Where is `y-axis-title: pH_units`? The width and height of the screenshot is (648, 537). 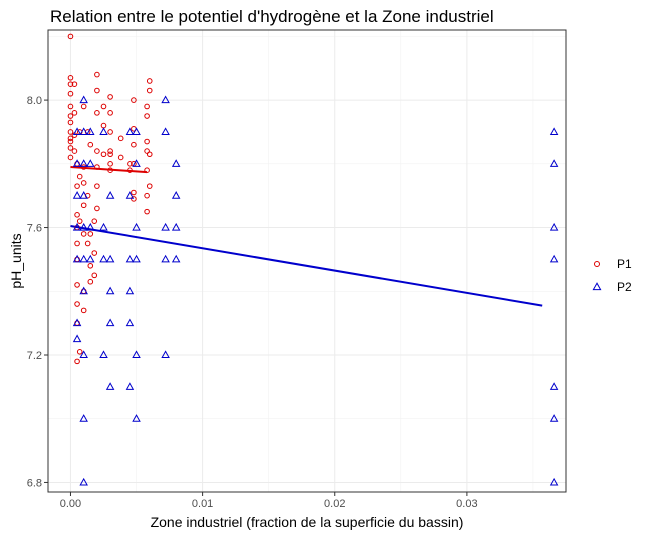
y-axis-title: pH_units is located at coordinates (16, 260).